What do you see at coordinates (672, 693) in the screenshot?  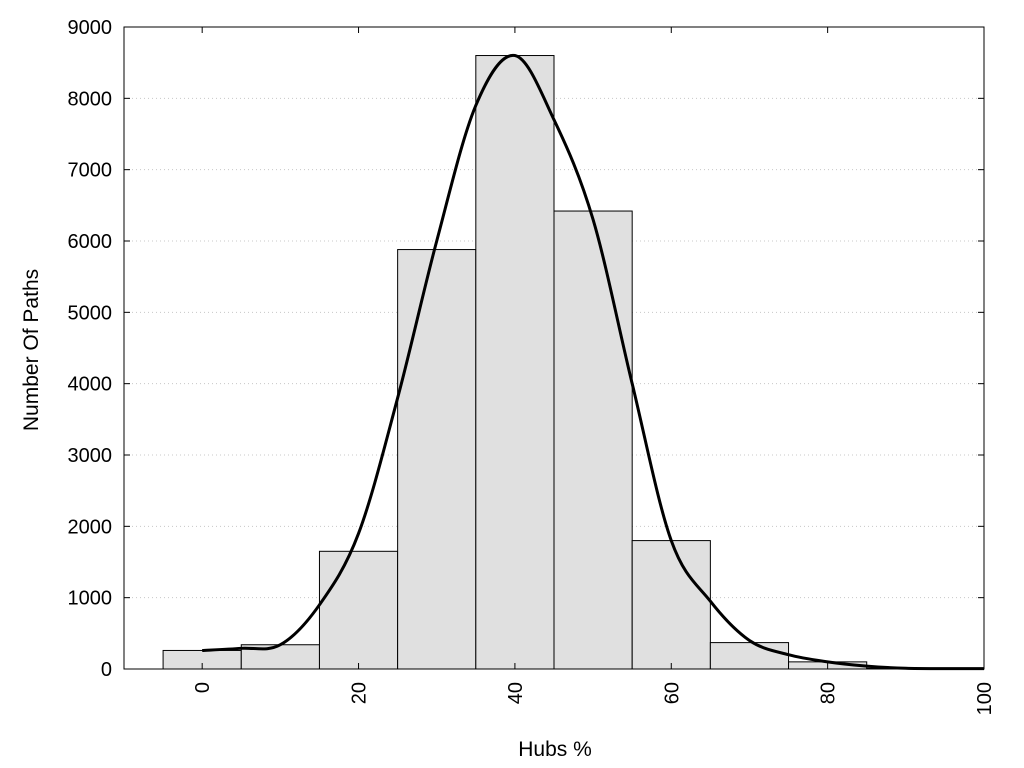 I see `x-tick-label-60: 60` at bounding box center [672, 693].